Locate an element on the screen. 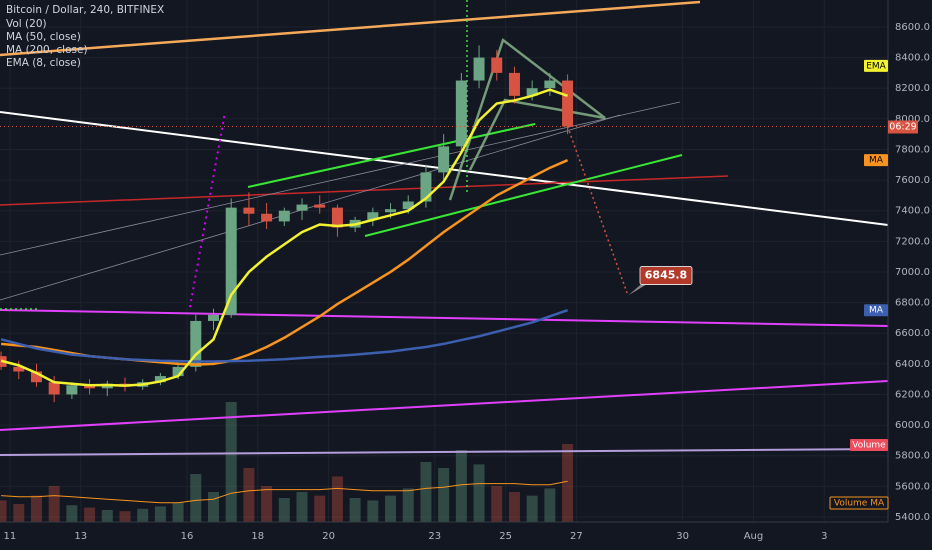 The height and width of the screenshot is (550, 932). x-tick-label: 16 is located at coordinates (187, 536).